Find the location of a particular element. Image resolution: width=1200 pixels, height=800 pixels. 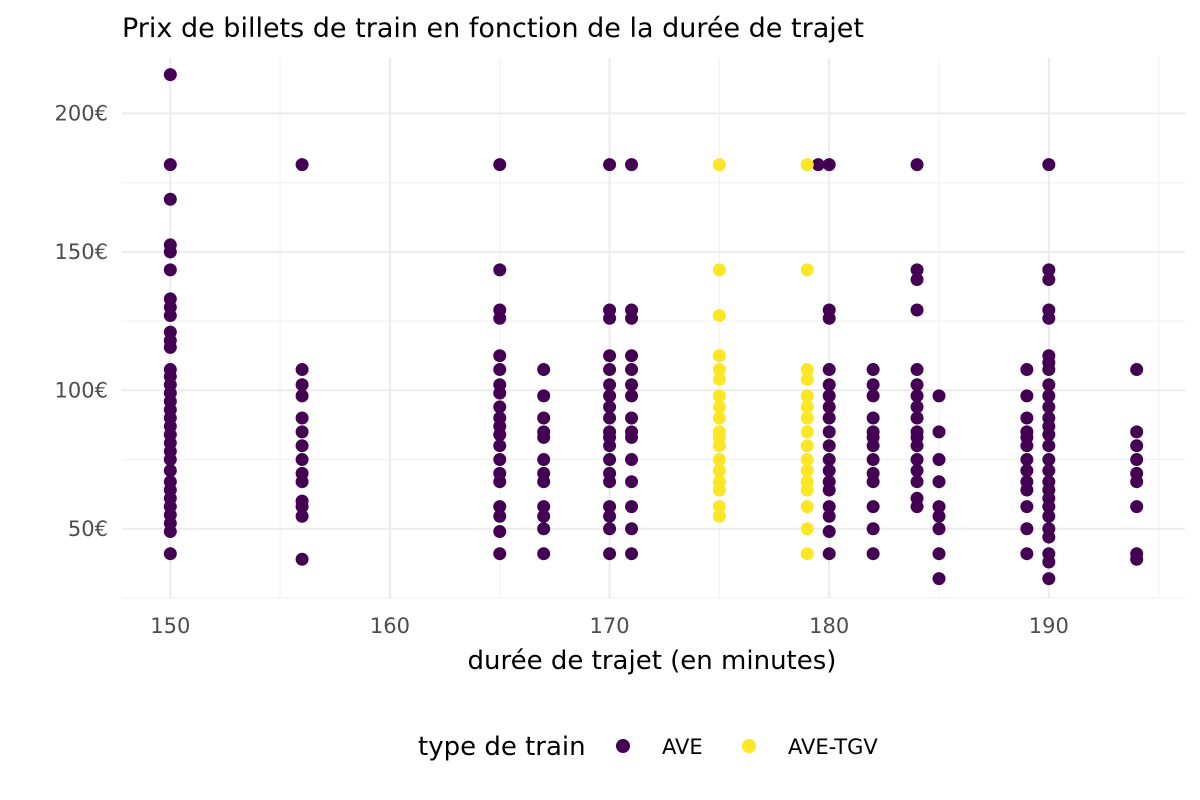

y-tick-label: 100€ is located at coordinates (81, 390).